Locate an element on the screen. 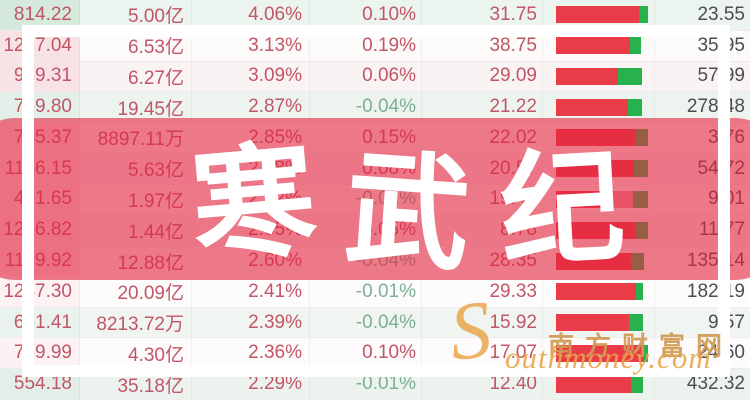 The height and width of the screenshot is (400, 750). value-cell: 21.22 is located at coordinates (482, 107).